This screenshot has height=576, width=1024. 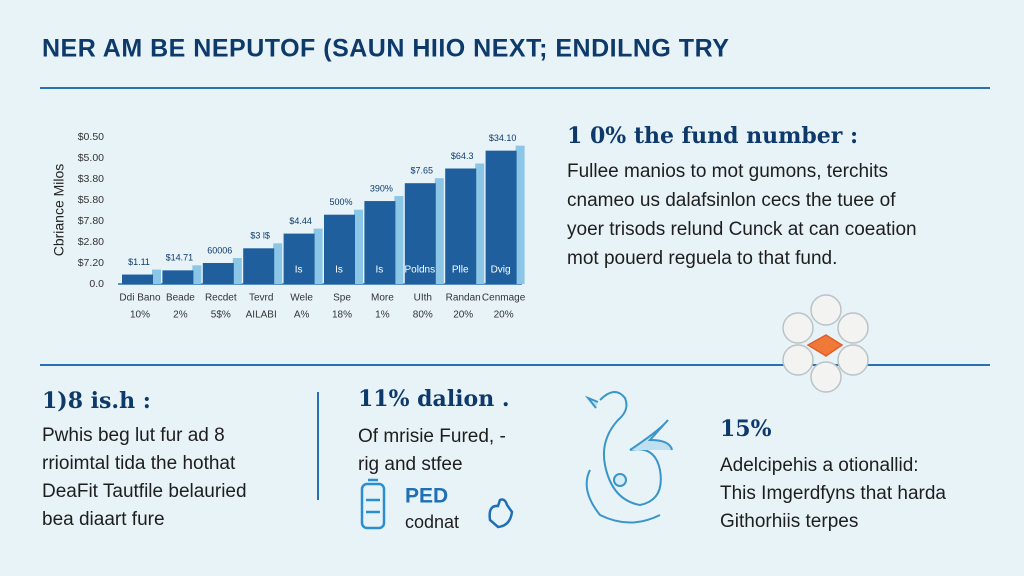 What do you see at coordinates (628, 457) in the screenshot?
I see `swan-illustration` at bounding box center [628, 457].